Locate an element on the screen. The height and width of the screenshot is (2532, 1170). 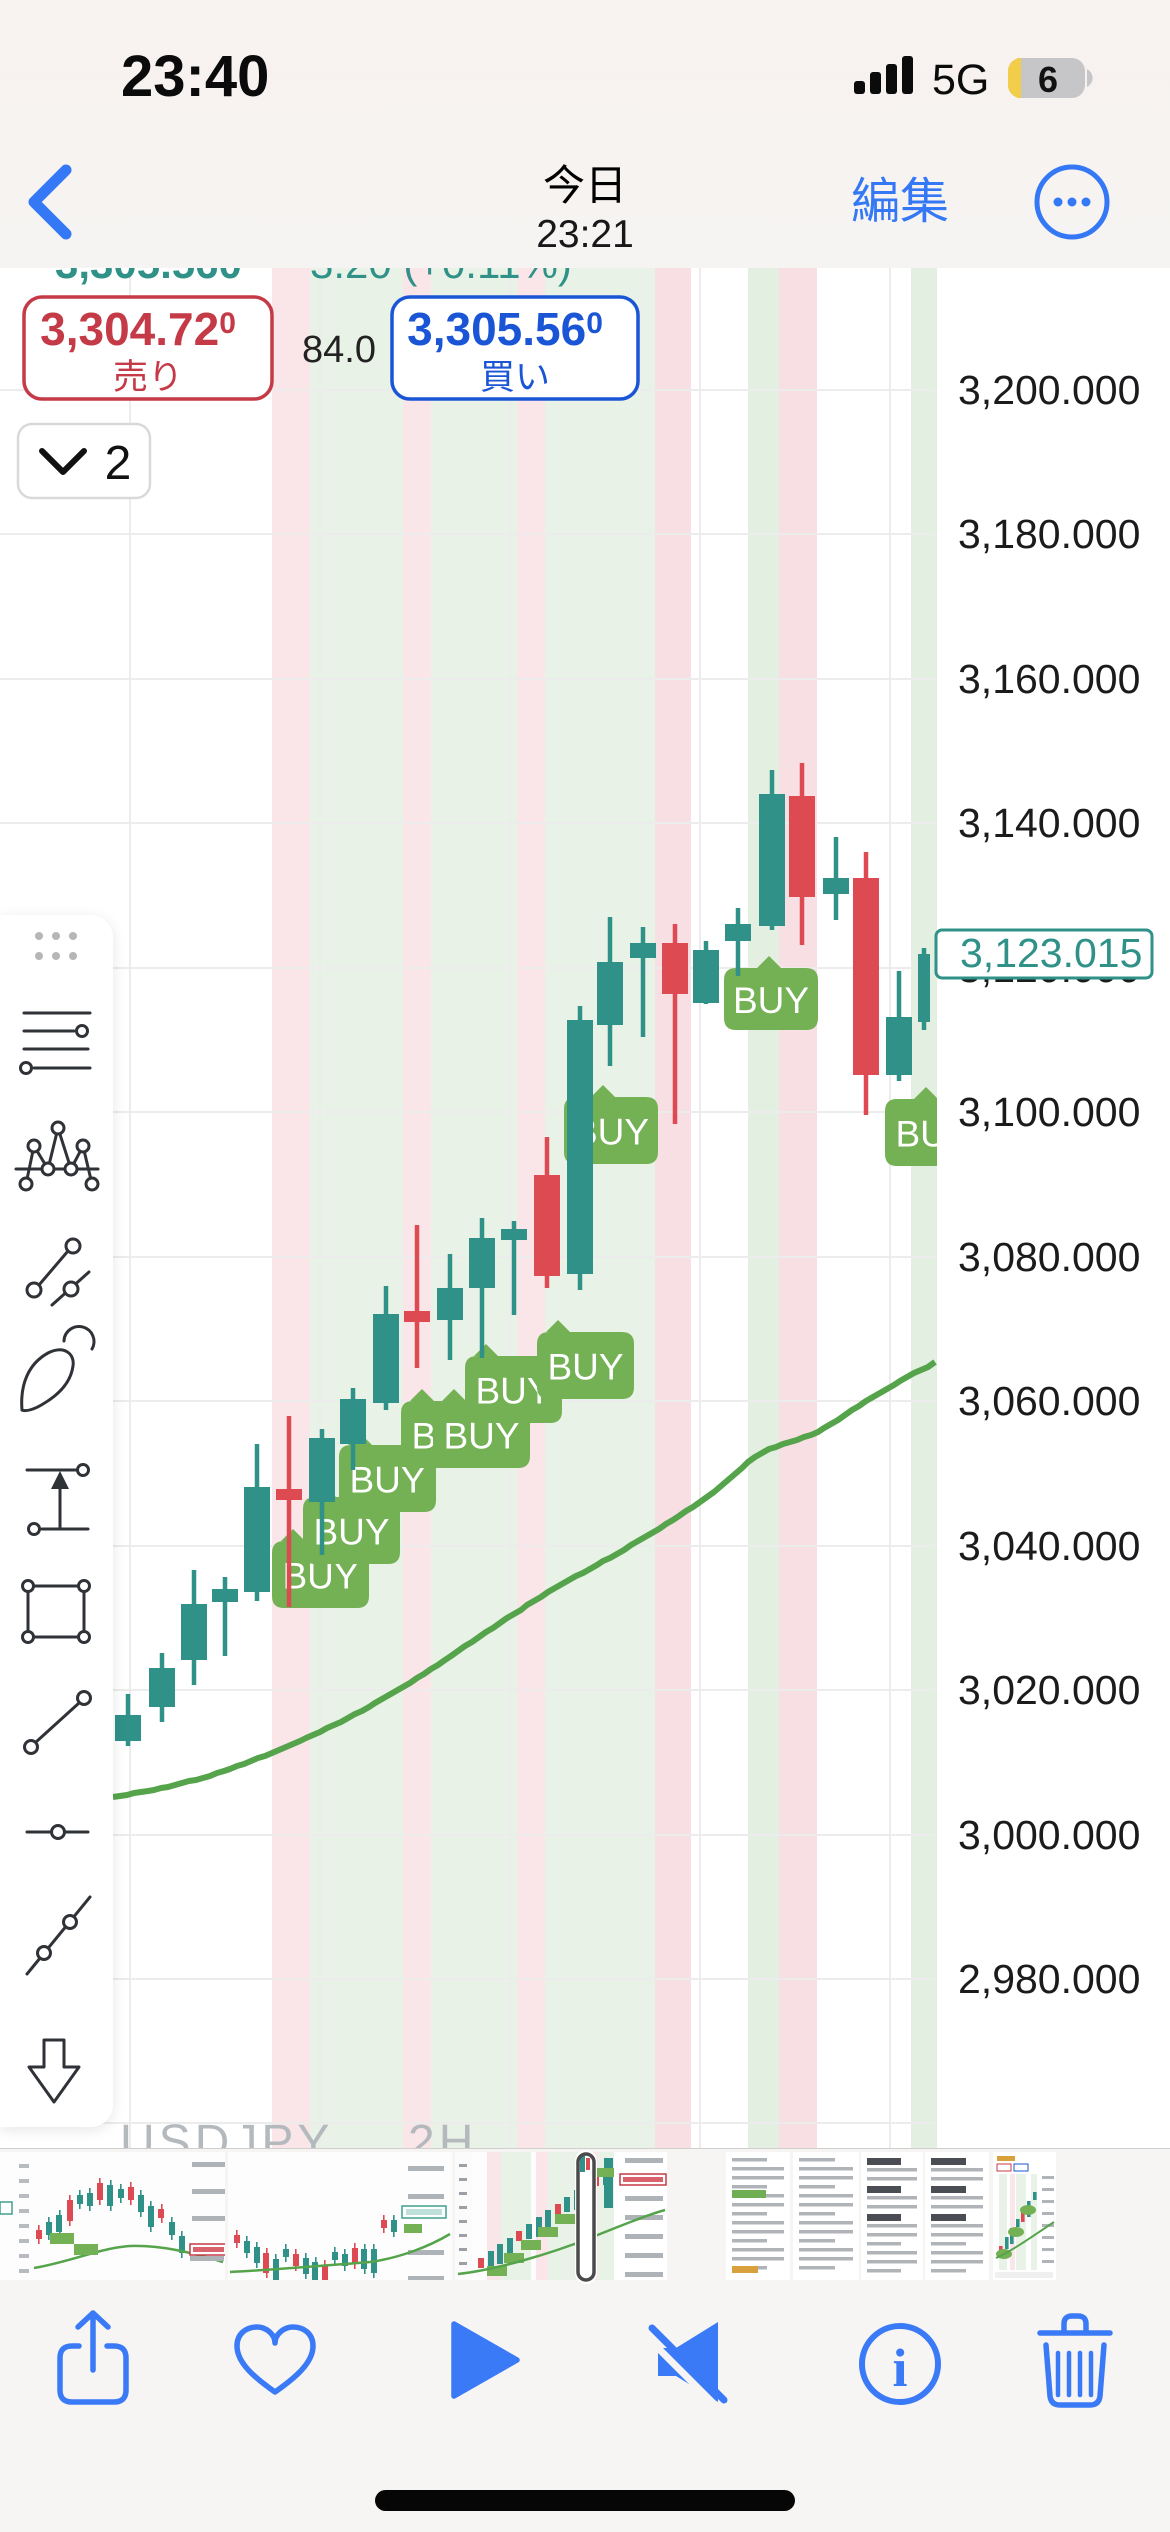
svg-text: 編集 is located at coordinates (900, 202).